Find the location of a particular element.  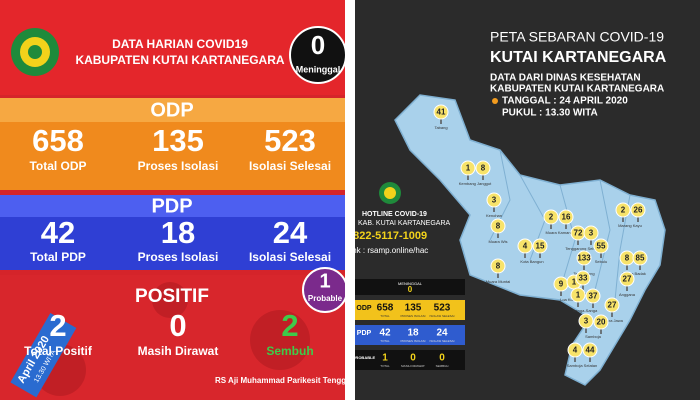

stat-label: Total ODP is located at coordinates (57, 166).